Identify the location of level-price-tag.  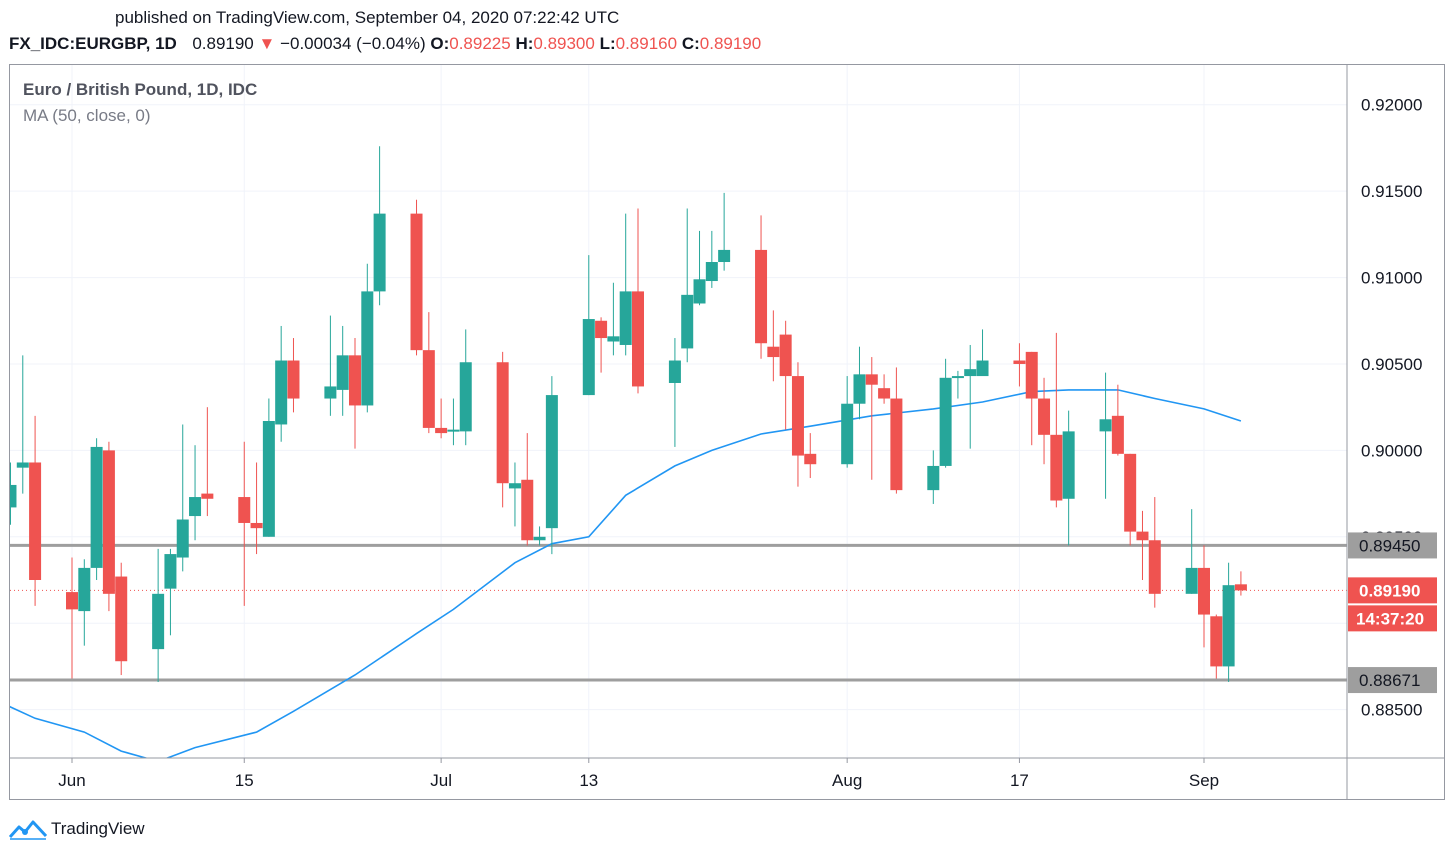
(1392, 680).